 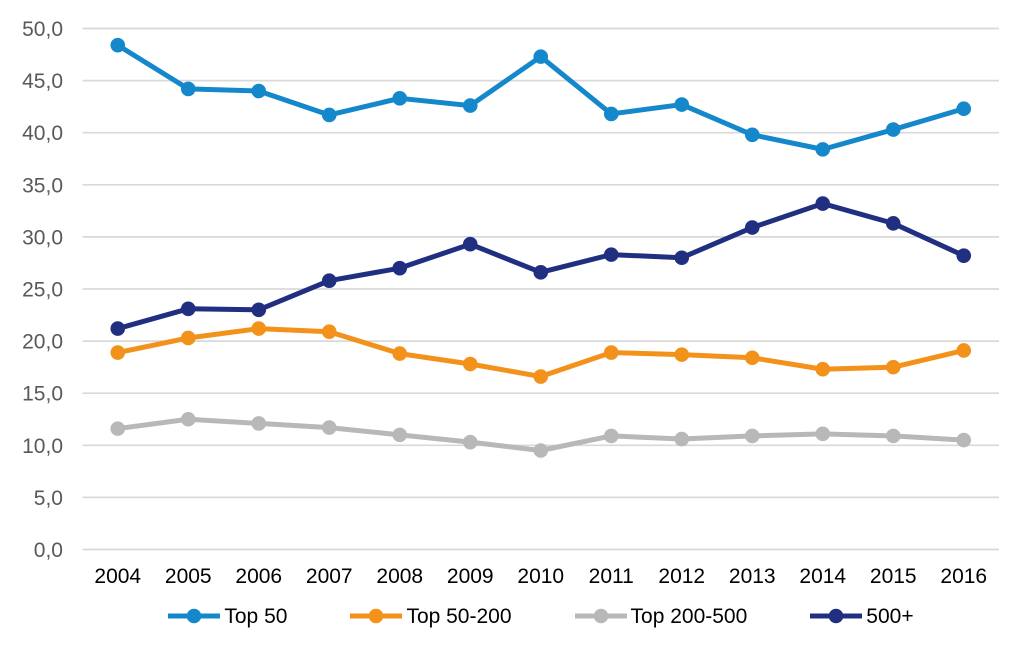 I want to click on data-point-top-50-2009, so click(x=470, y=105).